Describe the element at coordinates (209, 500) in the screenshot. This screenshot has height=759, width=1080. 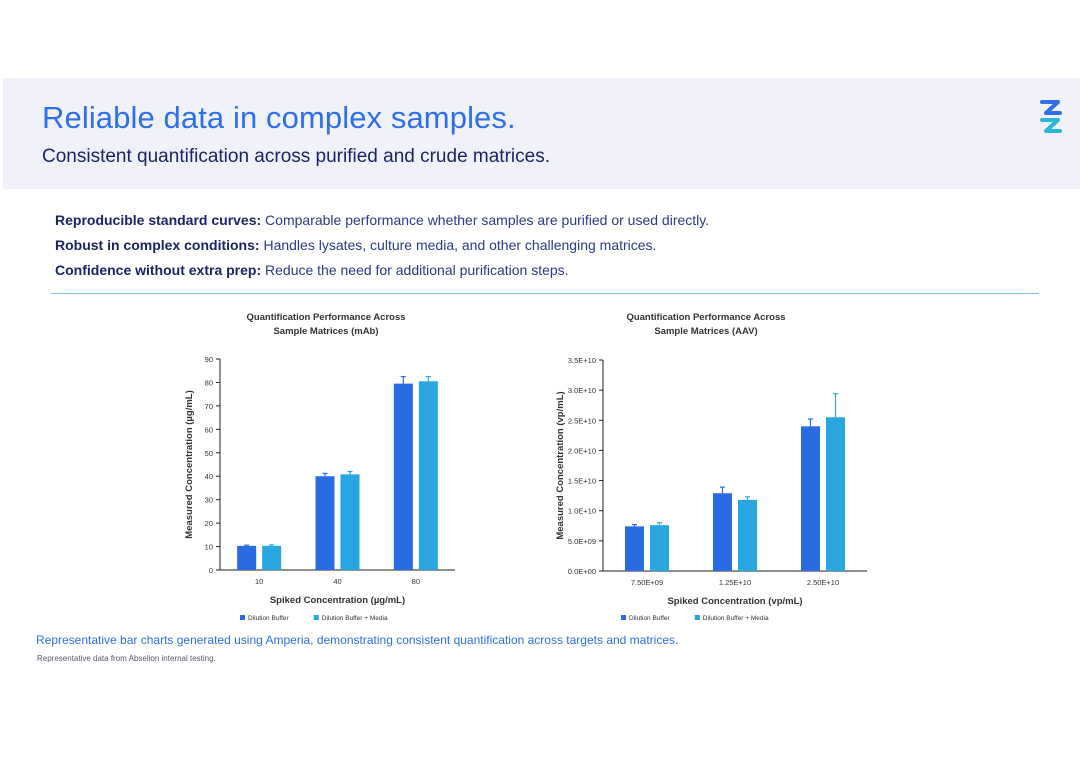
I see `y-tick-label: 30` at that location.